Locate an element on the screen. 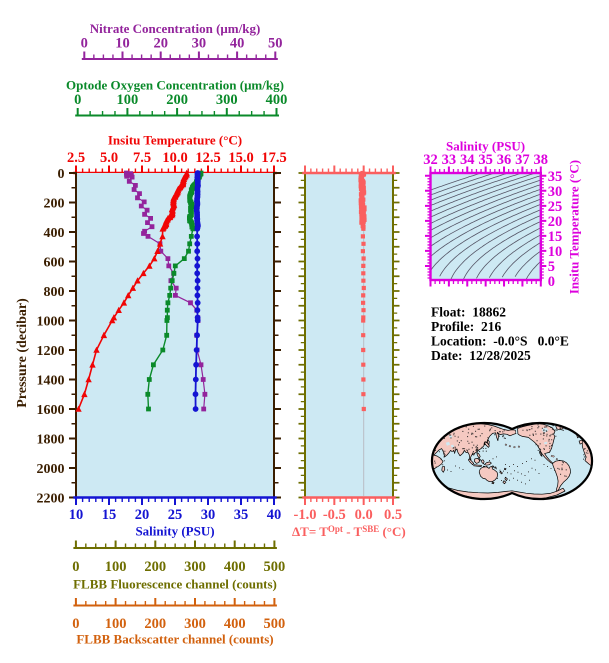 This screenshot has height=663, width=609. svg-text: 34 is located at coordinates (467, 160).